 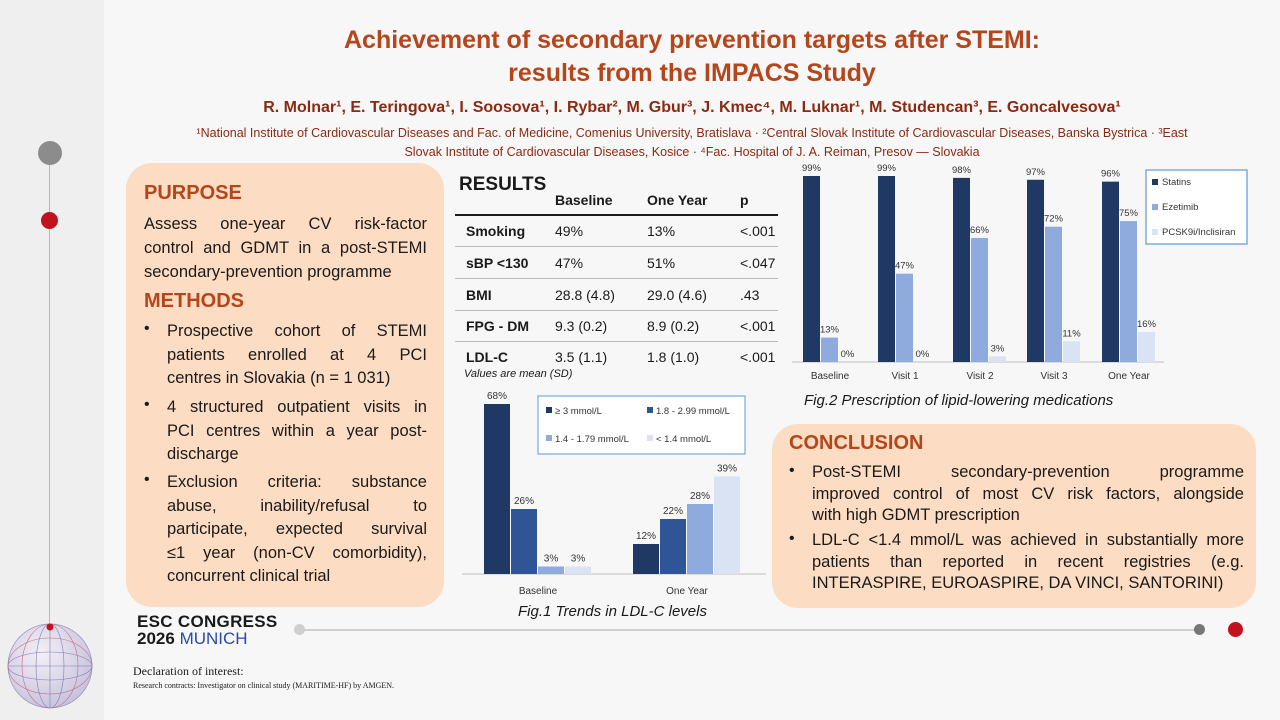 What do you see at coordinates (812, 169) in the screenshot?
I see `data-label: 99%` at bounding box center [812, 169].